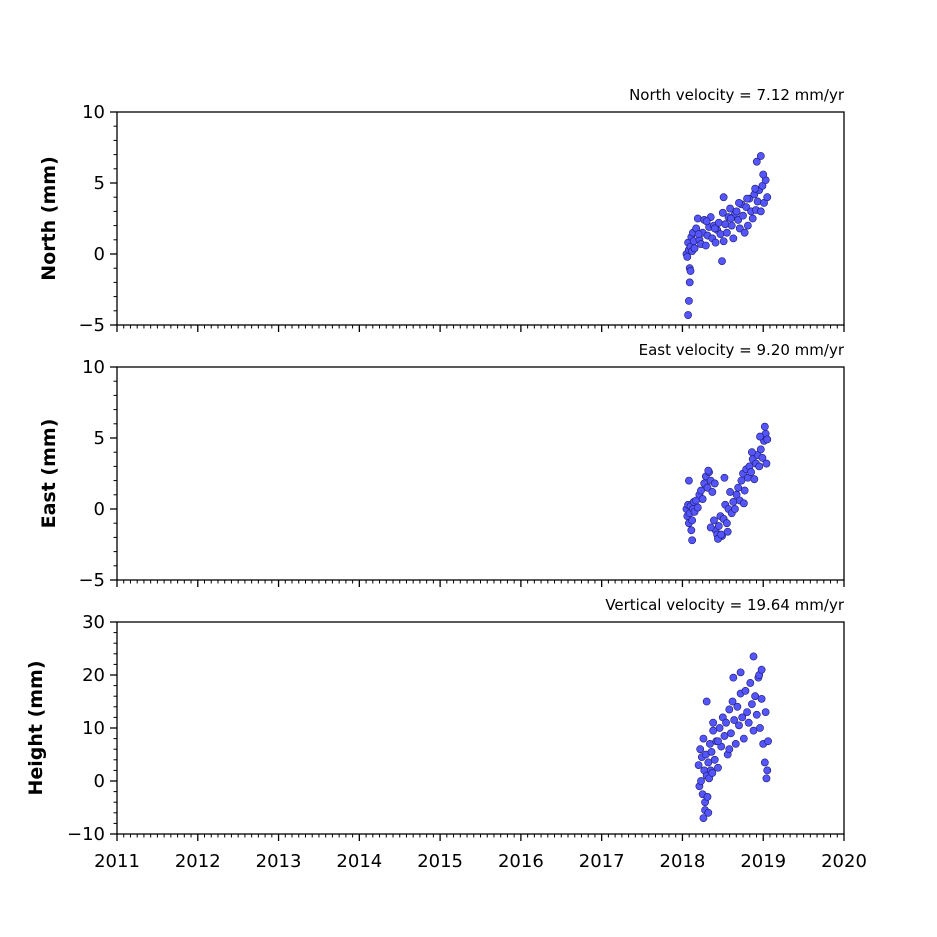  I want to click on east-velocity-label: East velocity = 9.20 mm/yr, so click(742, 350).